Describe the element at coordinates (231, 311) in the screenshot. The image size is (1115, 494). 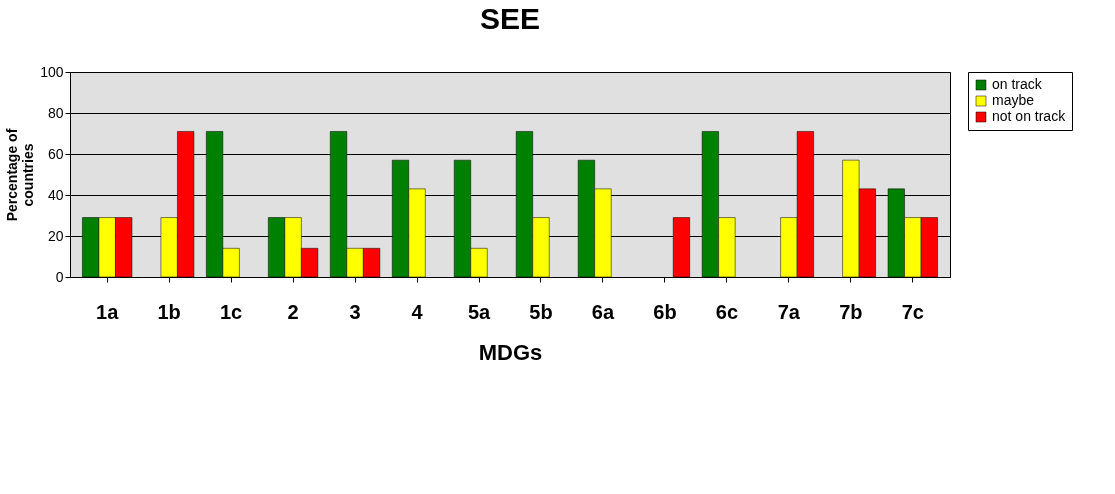
I see `x-tick-label: 1c` at that location.